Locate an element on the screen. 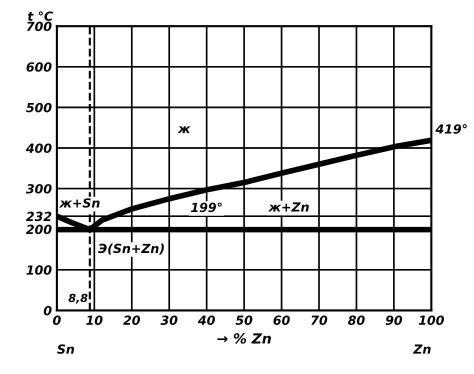 Image resolution: width=474 pixels, height=374 pixels. y-tick-label: 300 is located at coordinates (39, 189).